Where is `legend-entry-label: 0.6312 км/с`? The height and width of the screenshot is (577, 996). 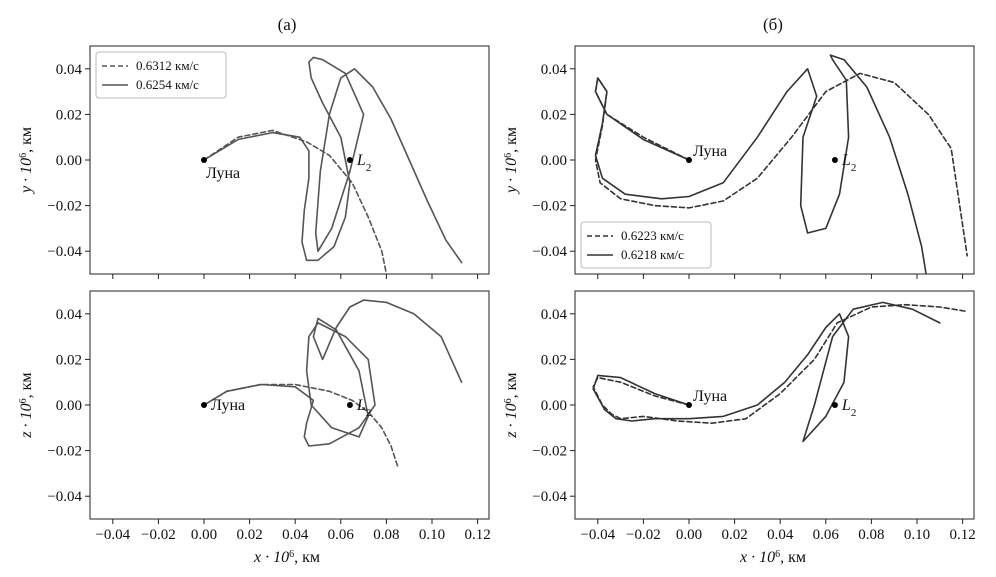
legend-entry-label: 0.6312 км/с is located at coordinates (167, 65).